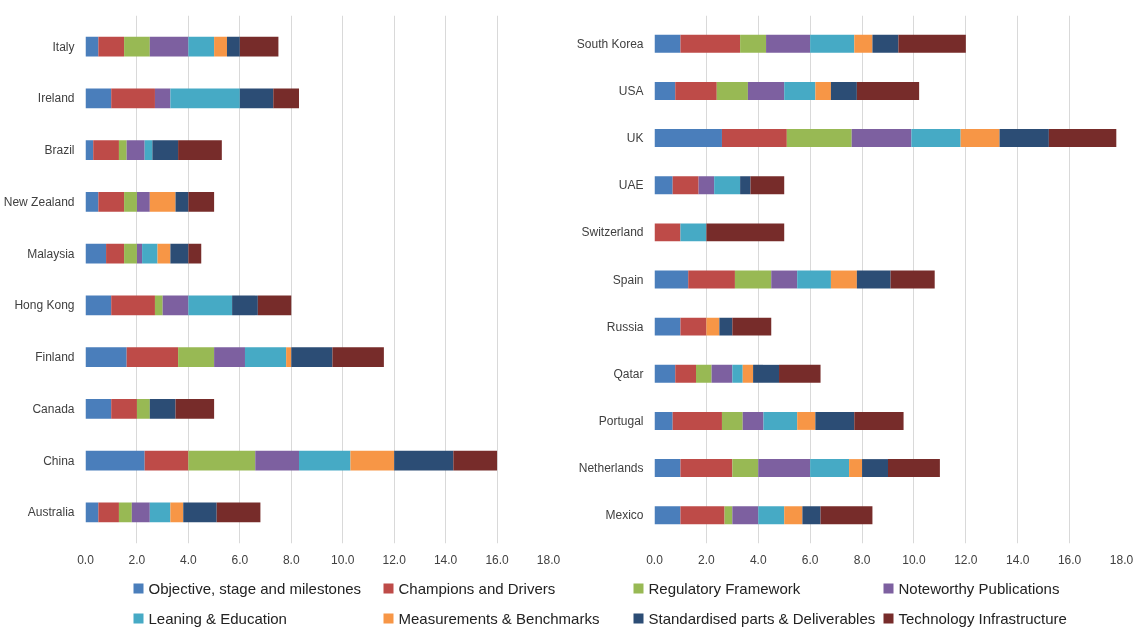 The width and height of the screenshot is (1147, 641). Describe the element at coordinates (445, 559) in the screenshot. I see `x-tick-label: 14.0` at that location.